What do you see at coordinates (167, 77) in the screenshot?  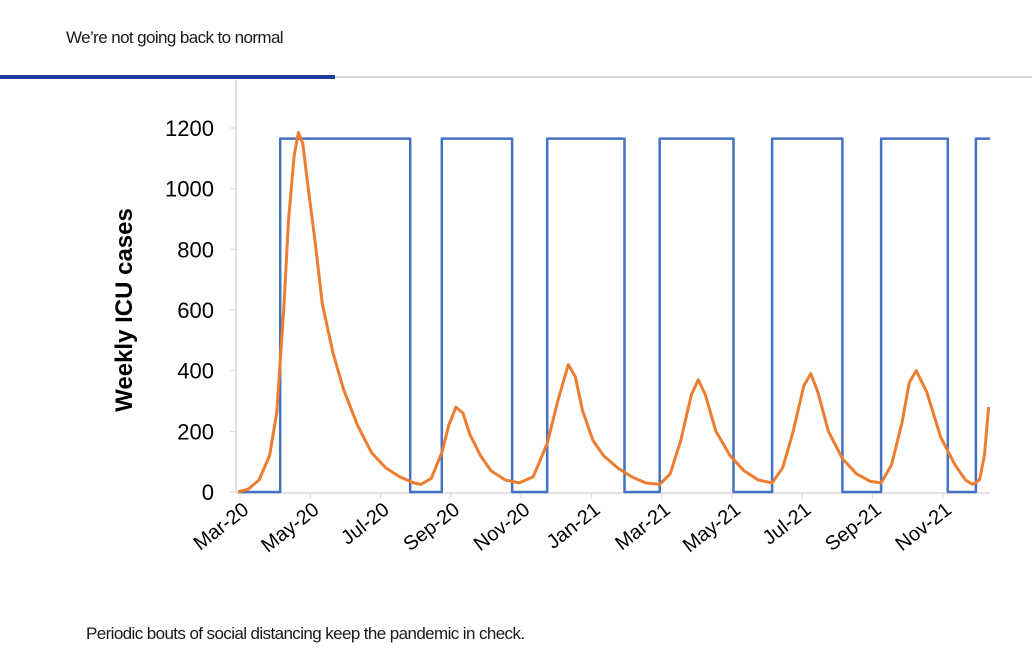 I see `header-accent-bar` at bounding box center [167, 77].